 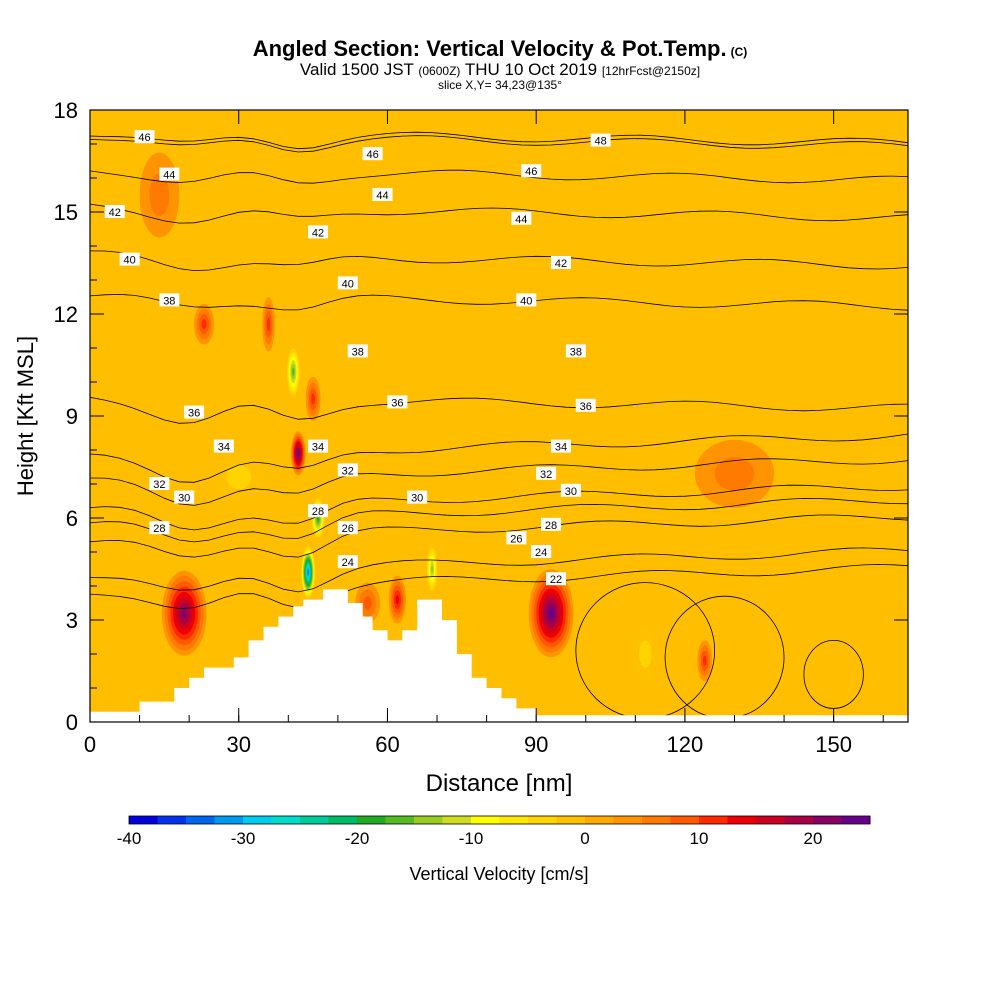 What do you see at coordinates (601, 142) in the screenshot?
I see `isentrope-label-text: 48` at bounding box center [601, 142].